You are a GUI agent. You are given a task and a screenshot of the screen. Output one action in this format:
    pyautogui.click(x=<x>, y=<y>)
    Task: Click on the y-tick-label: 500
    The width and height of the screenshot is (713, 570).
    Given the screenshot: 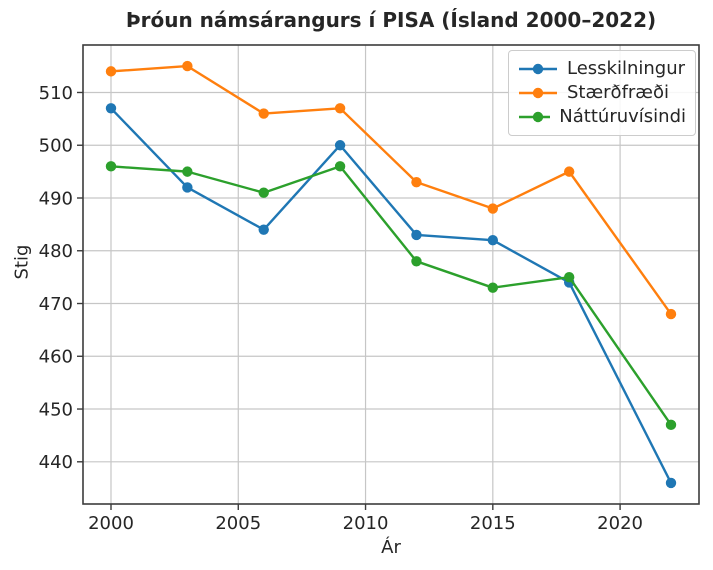 What is the action you would take?
    pyautogui.click(x=56, y=146)
    